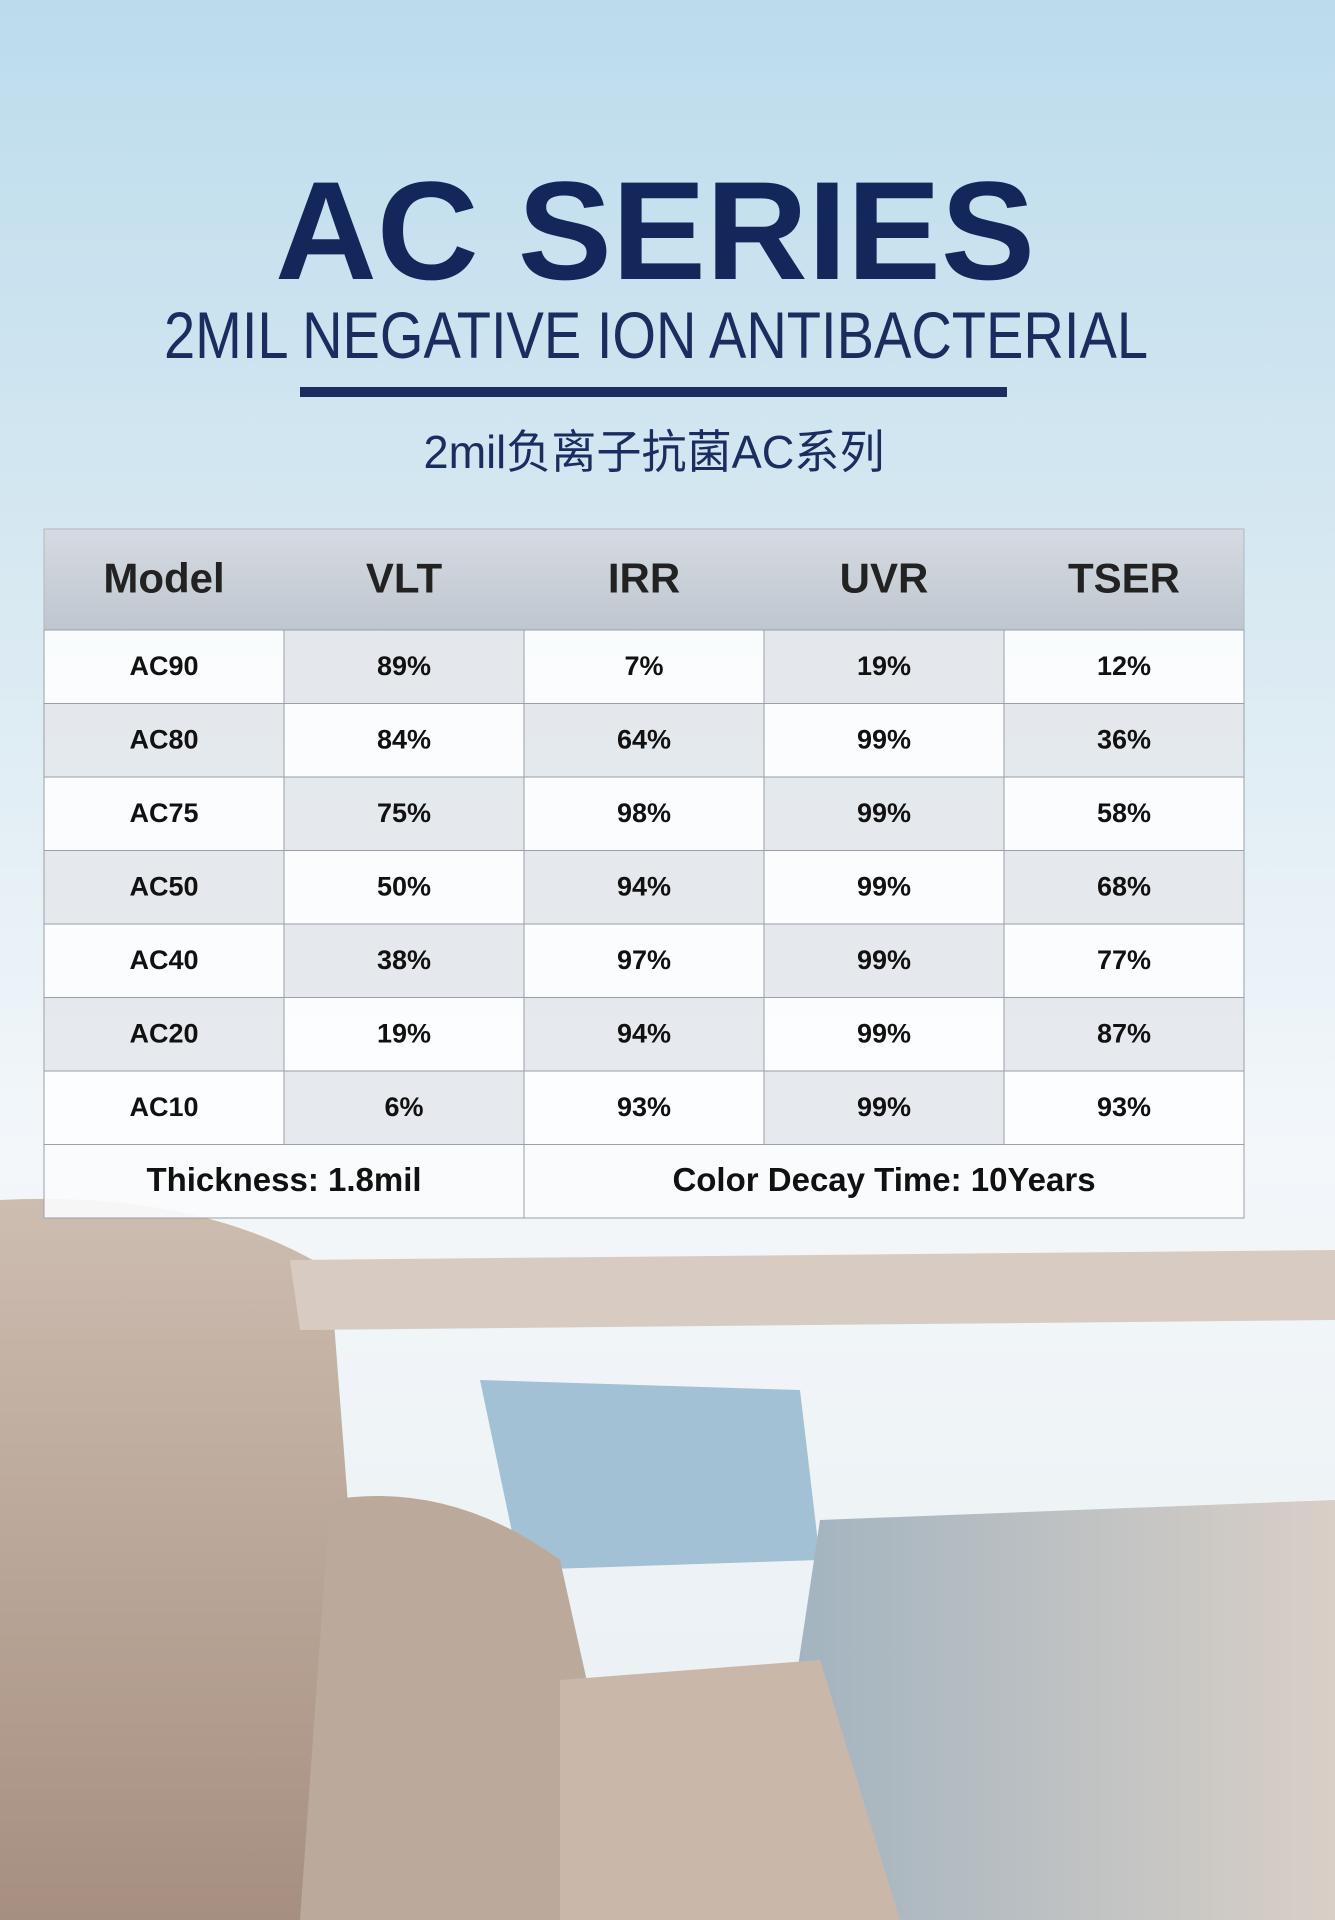 Image resolution: width=1335 pixels, height=1920 pixels. I want to click on cell: AC90, so click(163, 666).